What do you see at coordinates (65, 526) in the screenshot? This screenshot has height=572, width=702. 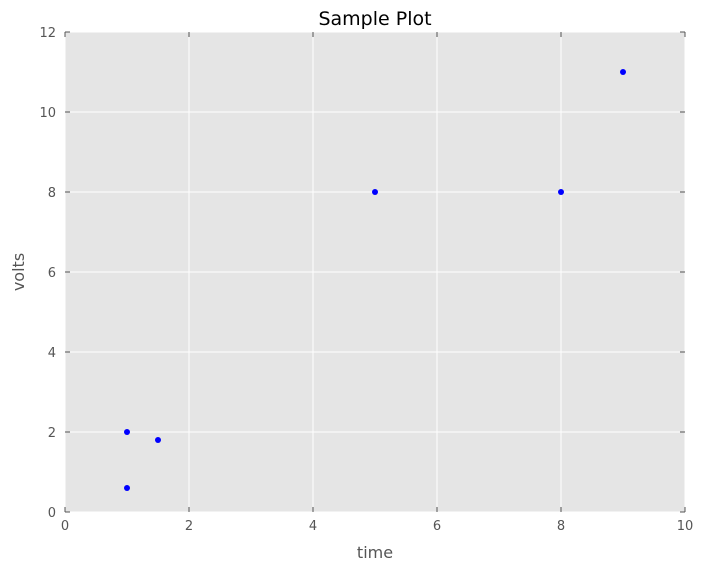 I see `x-tick-label: 0` at bounding box center [65, 526].